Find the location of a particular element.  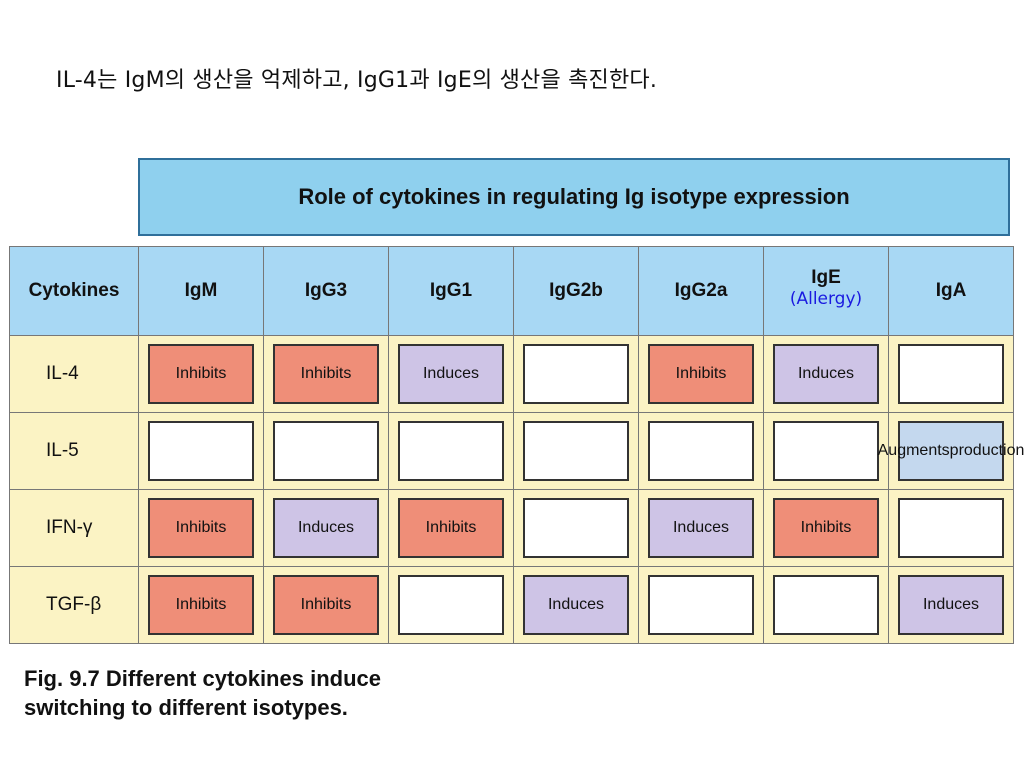

header-igm: IgM is located at coordinates (201, 291).